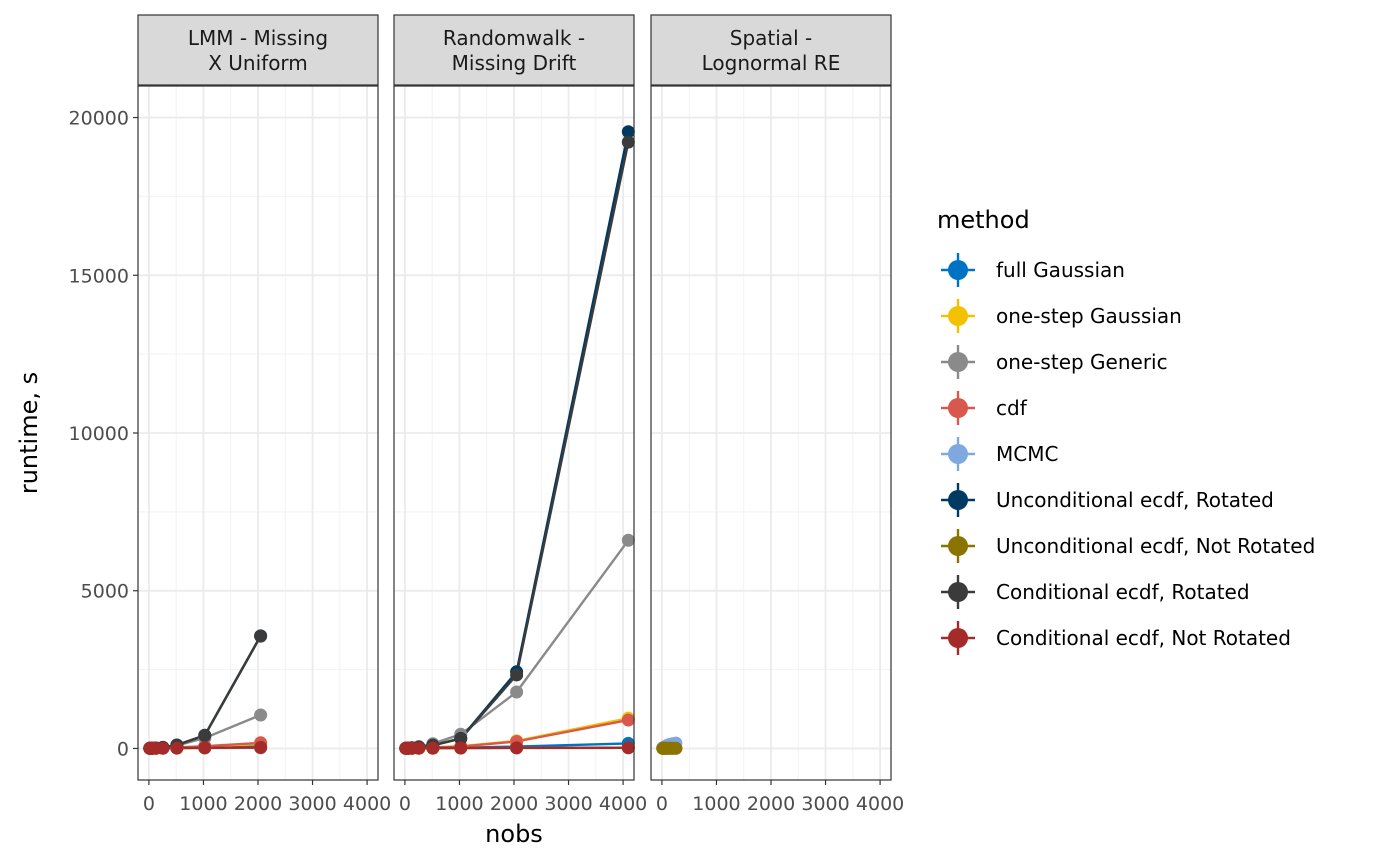 The image size is (1400, 865). Describe the element at coordinates (984, 408) in the screenshot. I see `legend-entry: cdf` at that location.